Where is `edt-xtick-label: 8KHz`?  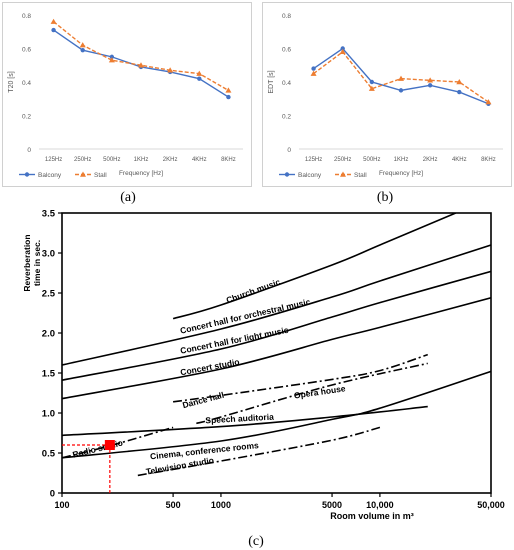 edt-xtick-label: 8KHz is located at coordinates (488, 160).